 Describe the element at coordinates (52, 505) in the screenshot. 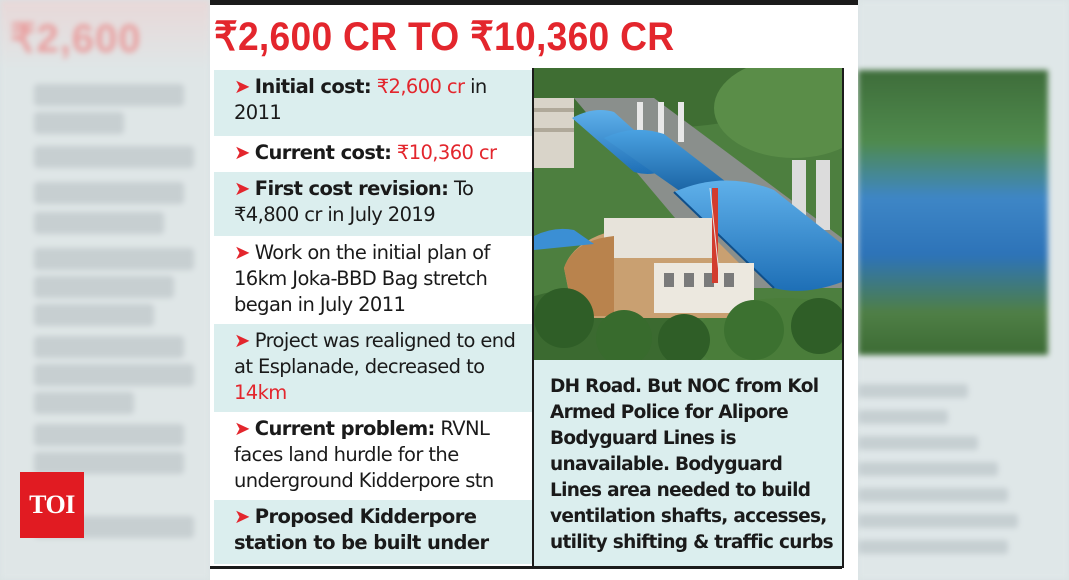

I see `toi-logo: TOI` at that location.